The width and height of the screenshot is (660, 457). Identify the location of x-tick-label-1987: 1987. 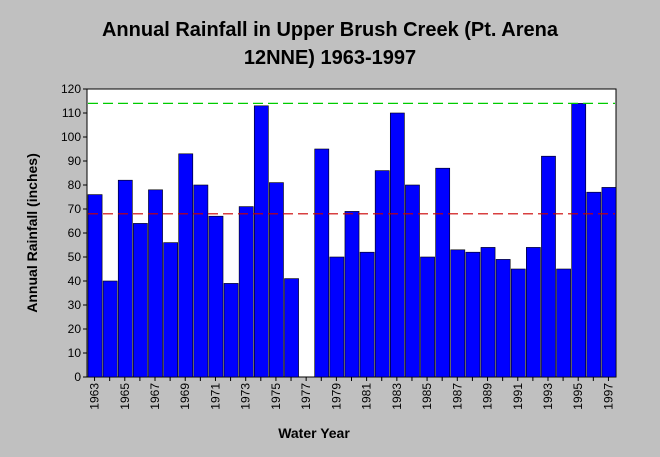
(457, 396).